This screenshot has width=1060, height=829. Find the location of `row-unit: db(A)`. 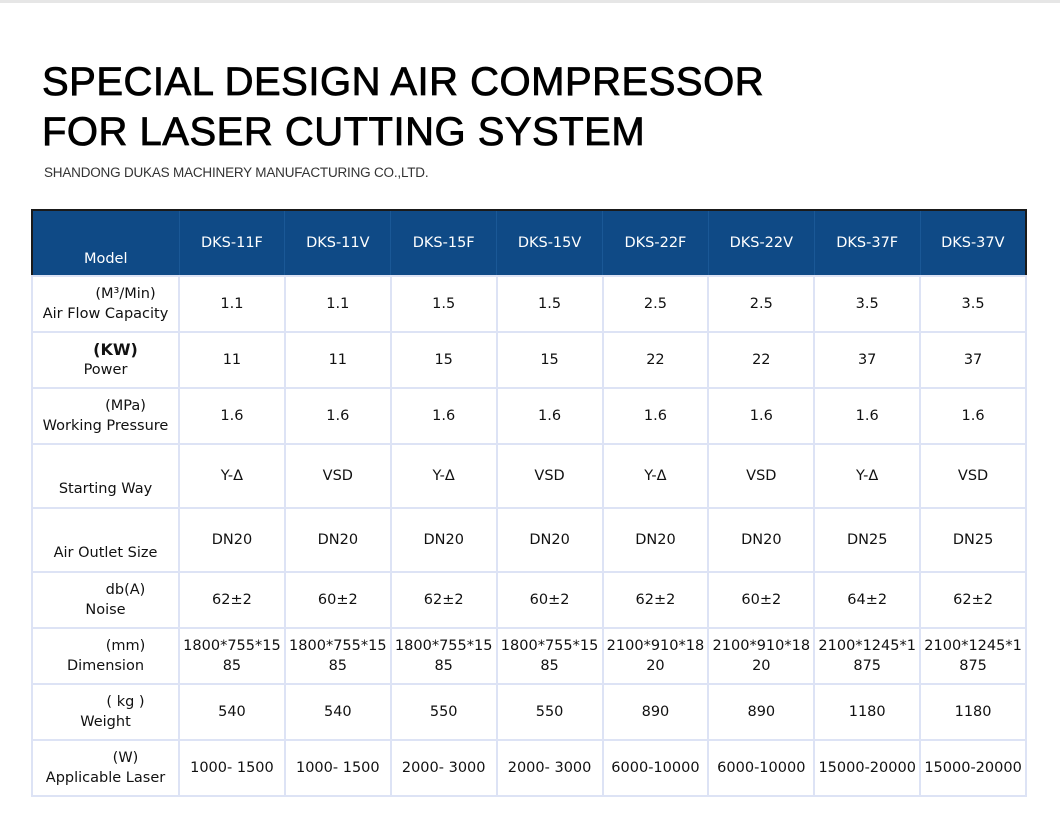

row-unit: db(A) is located at coordinates (125, 590).